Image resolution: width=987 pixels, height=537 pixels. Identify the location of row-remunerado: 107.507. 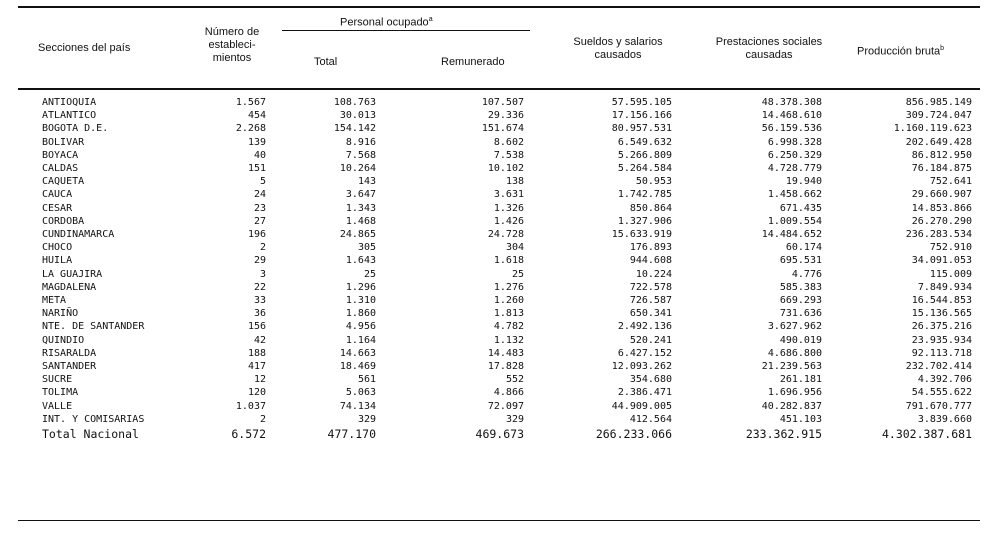
(502, 102).